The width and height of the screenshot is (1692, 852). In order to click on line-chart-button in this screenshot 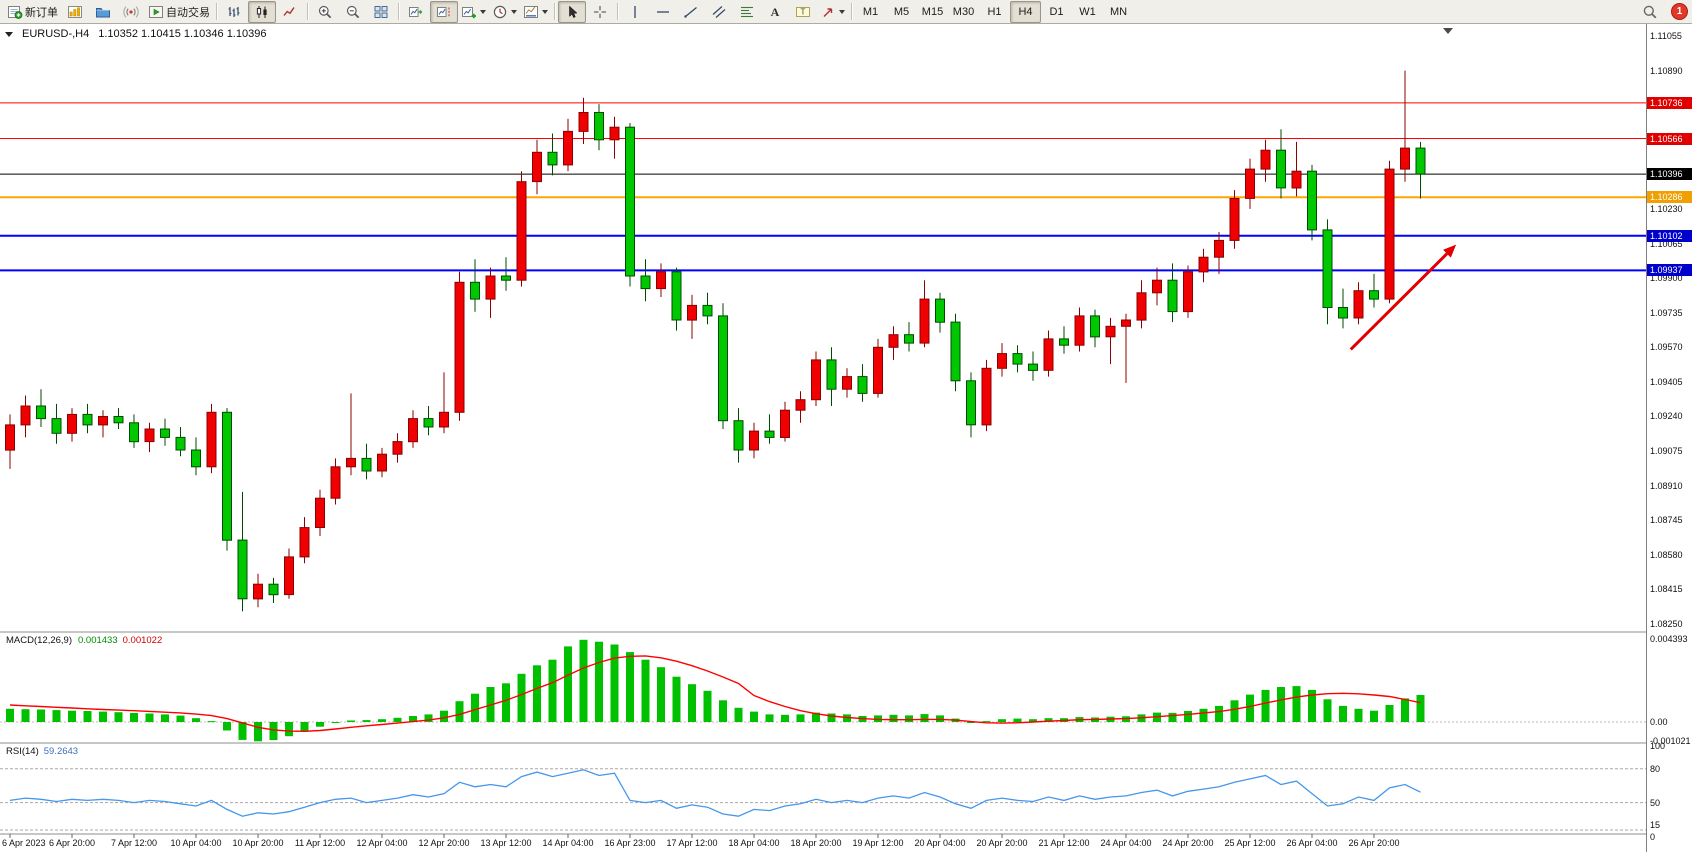, I will do `click(290, 12)`.